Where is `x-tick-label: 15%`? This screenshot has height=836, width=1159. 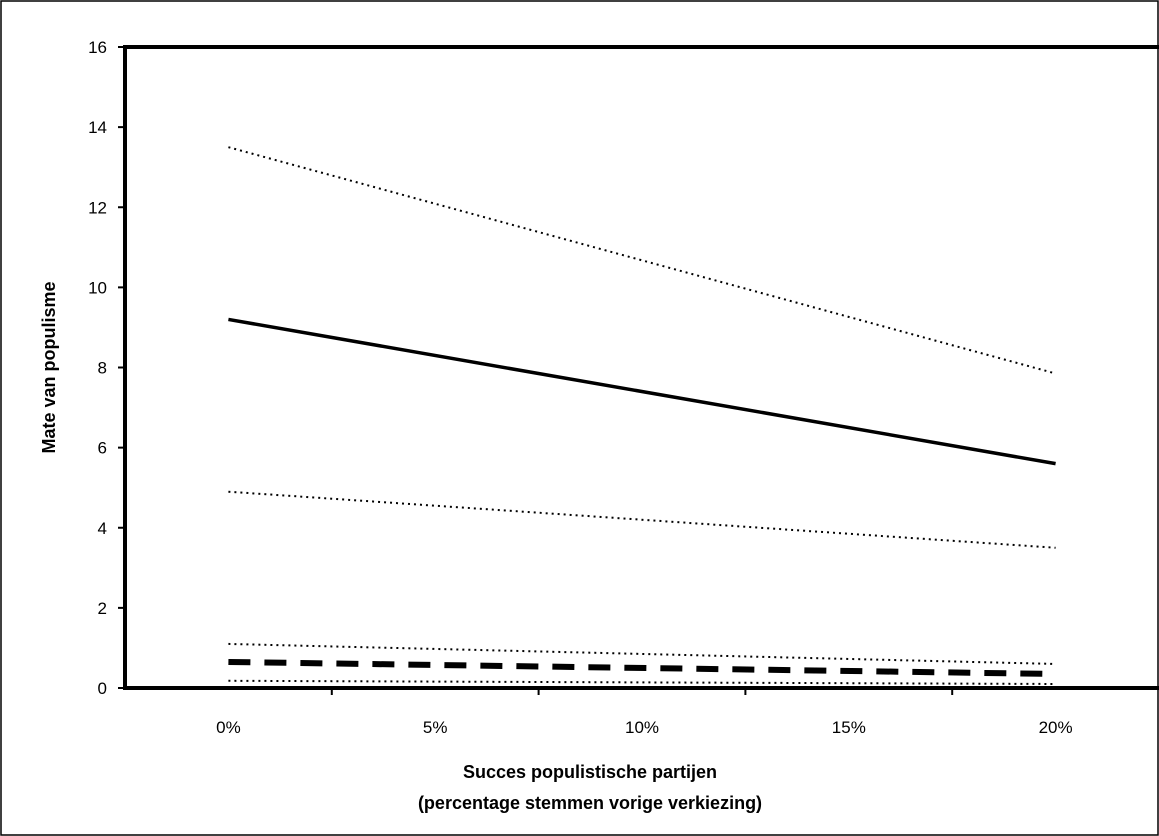
x-tick-label: 15% is located at coordinates (849, 727).